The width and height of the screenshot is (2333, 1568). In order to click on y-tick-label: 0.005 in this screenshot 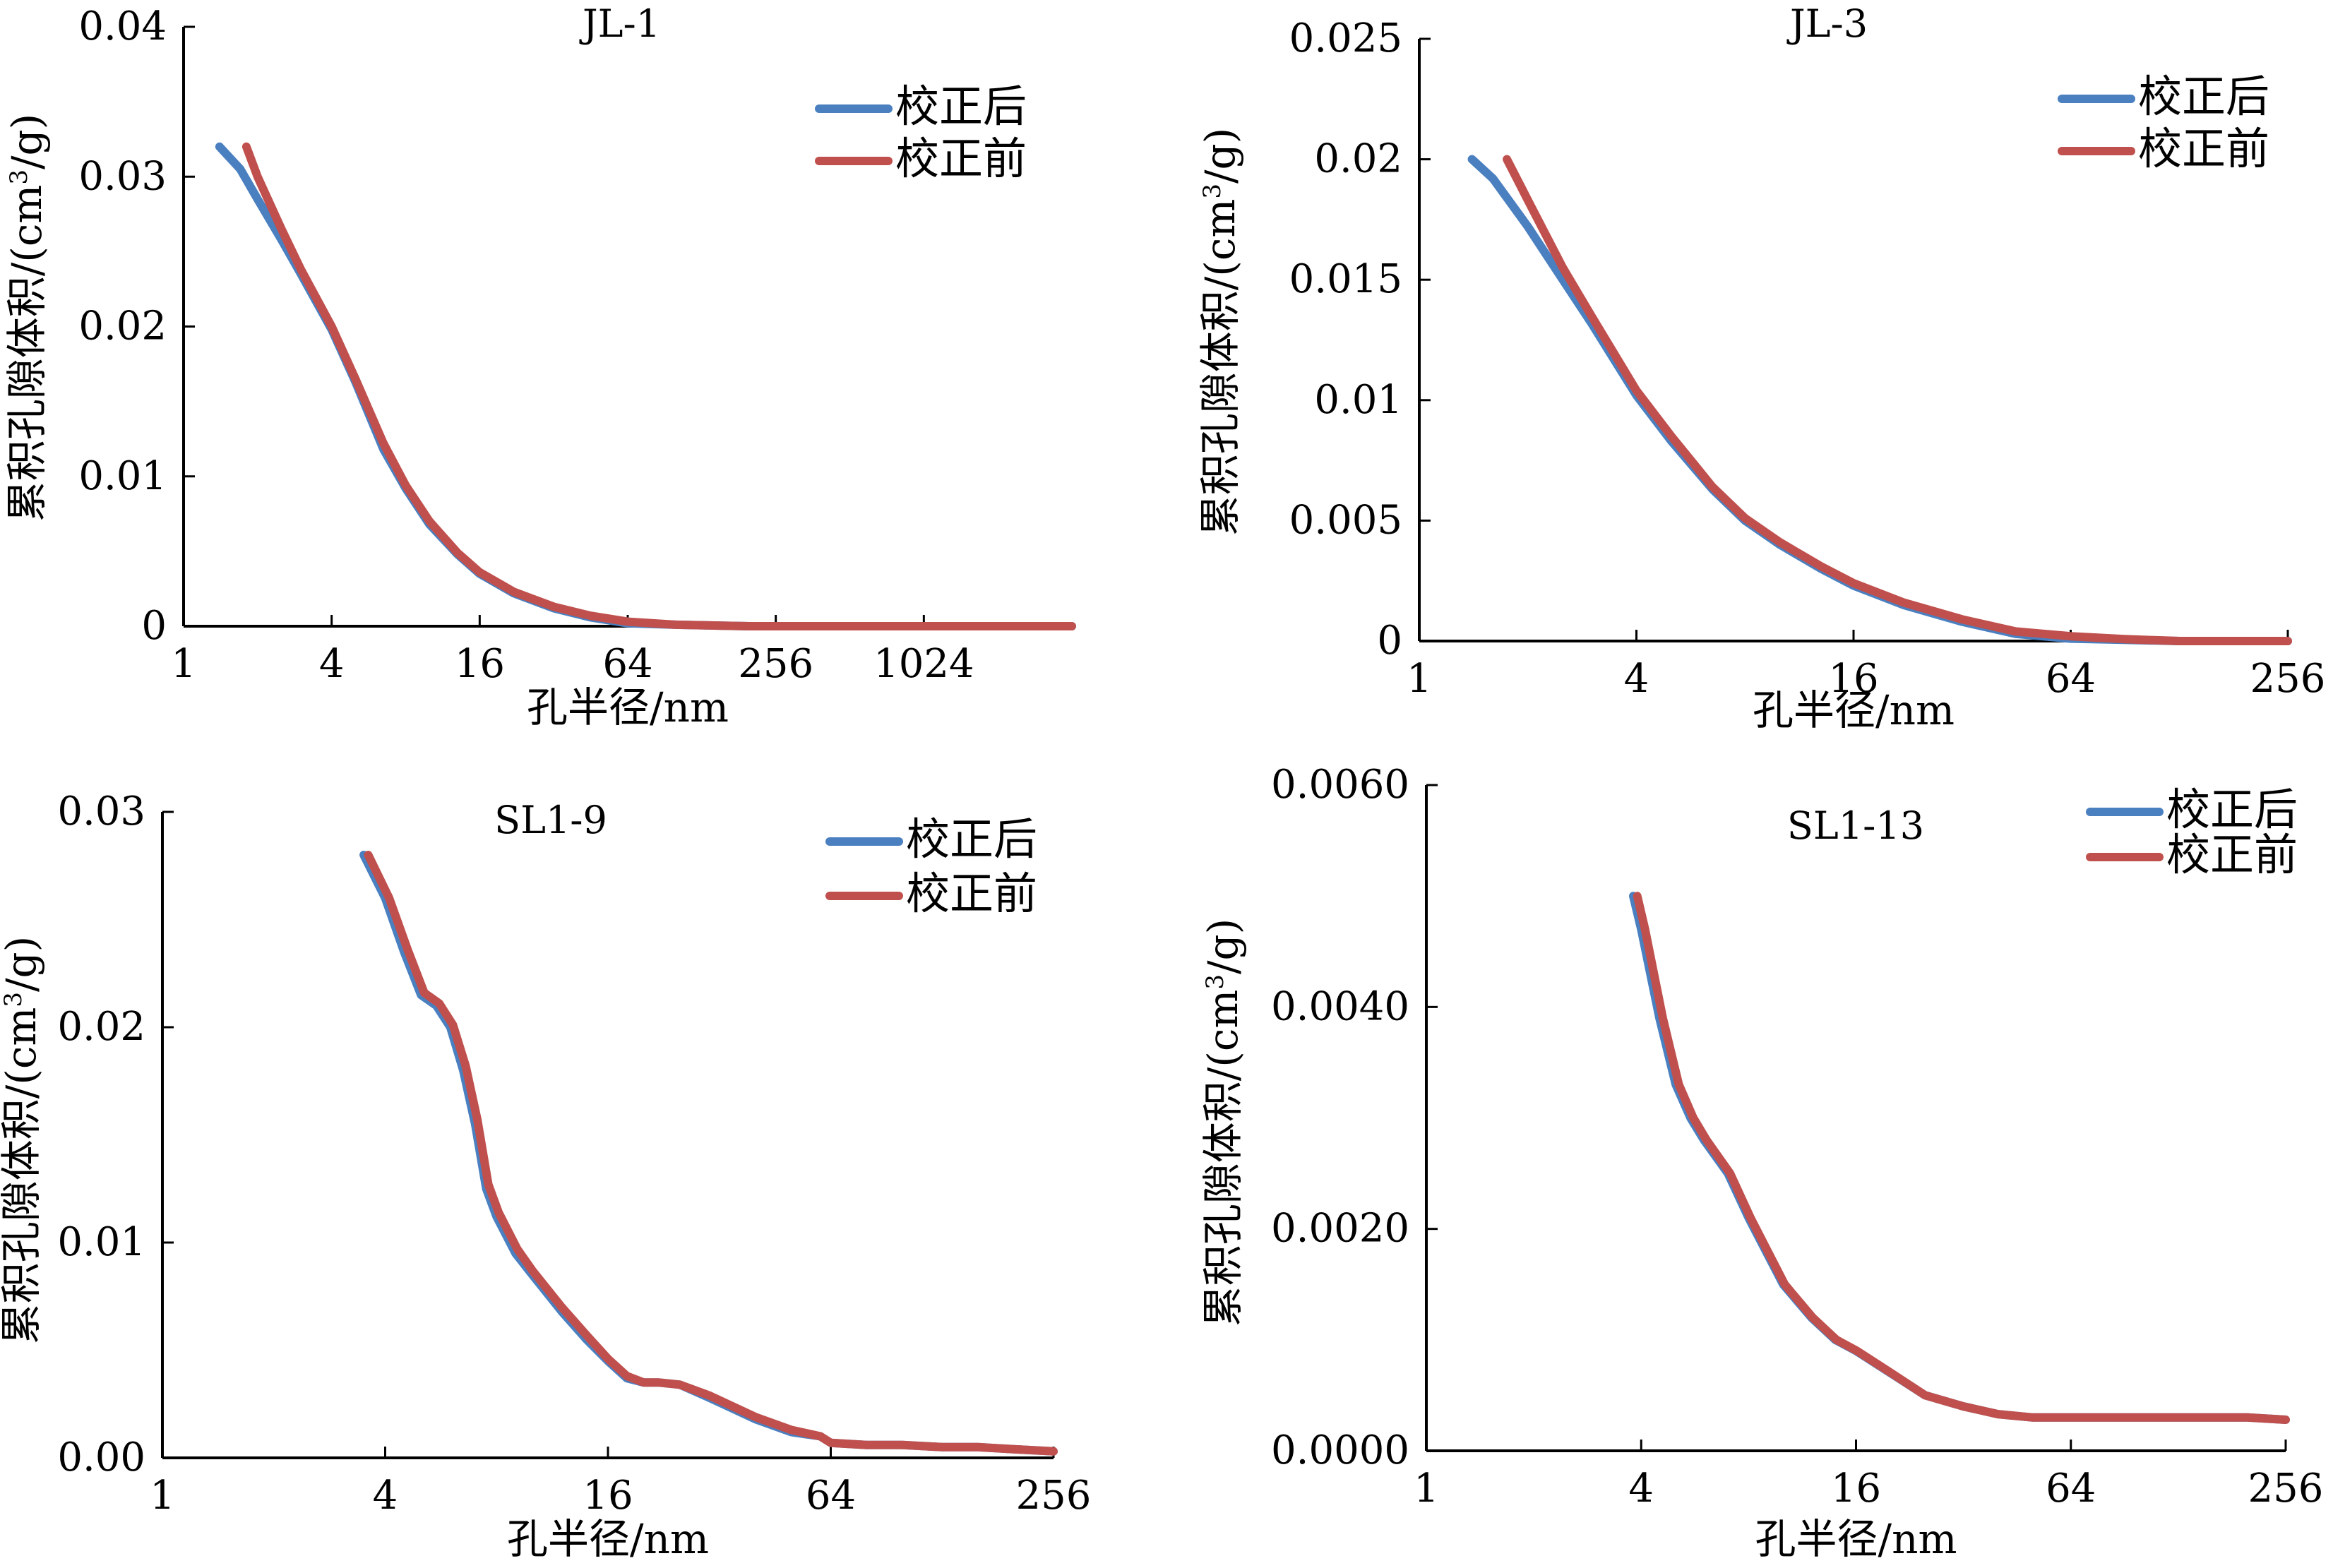, I will do `click(1345, 520)`.